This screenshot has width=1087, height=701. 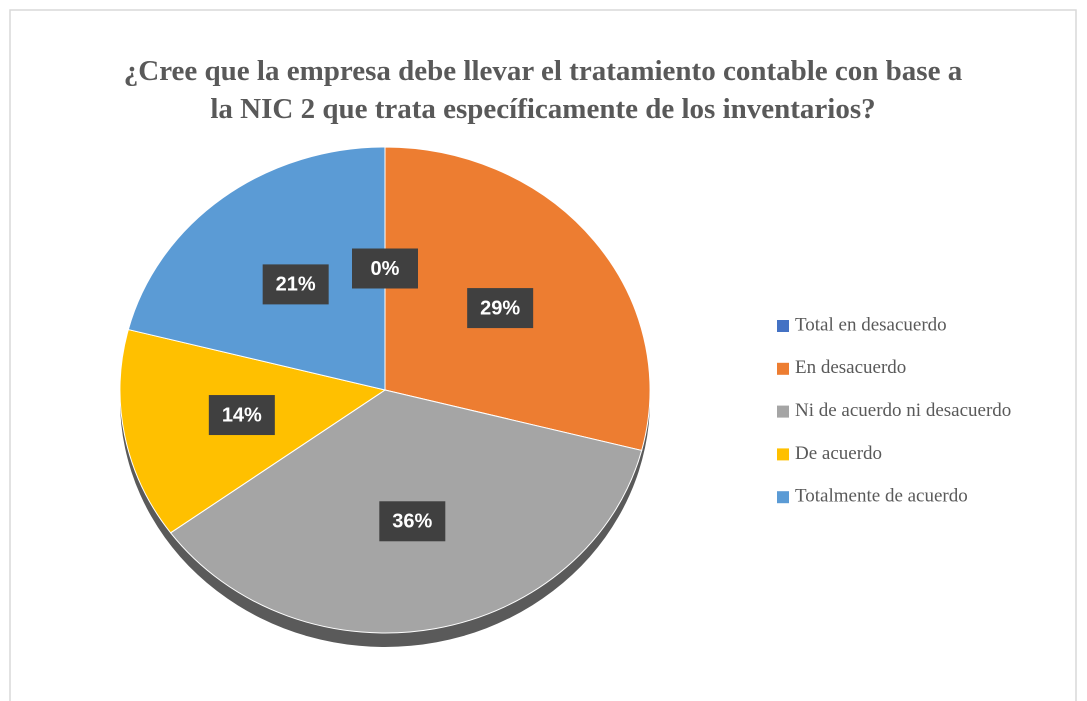 I want to click on data-label: 14%, so click(x=242, y=415).